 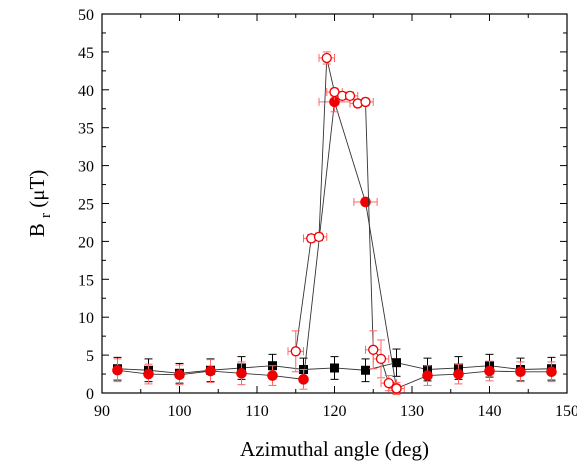 I want to click on x-tick-label: 90, so click(x=102, y=411).